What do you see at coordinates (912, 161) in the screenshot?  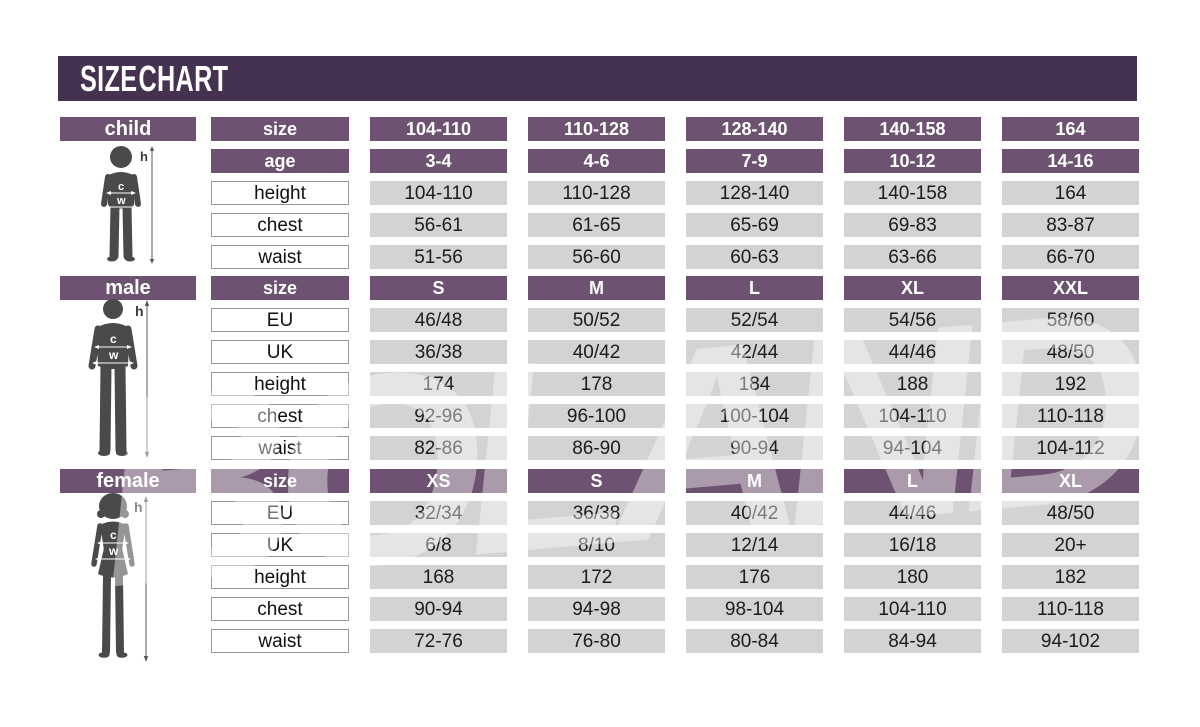 I see `table-cell: 10-12` at bounding box center [912, 161].